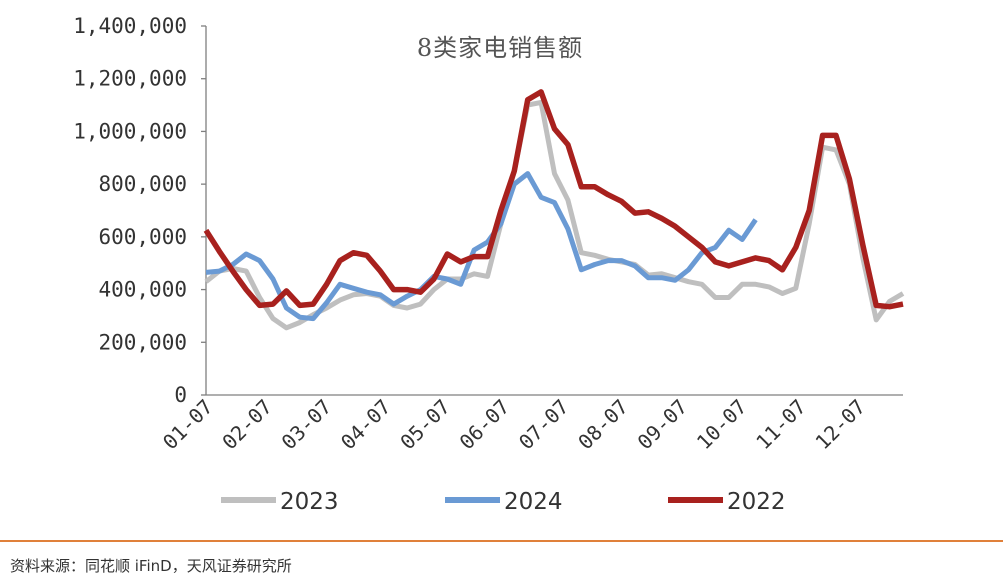 This screenshot has width=1003, height=587. I want to click on y-tick-label: 1,200,000, so click(130, 79).